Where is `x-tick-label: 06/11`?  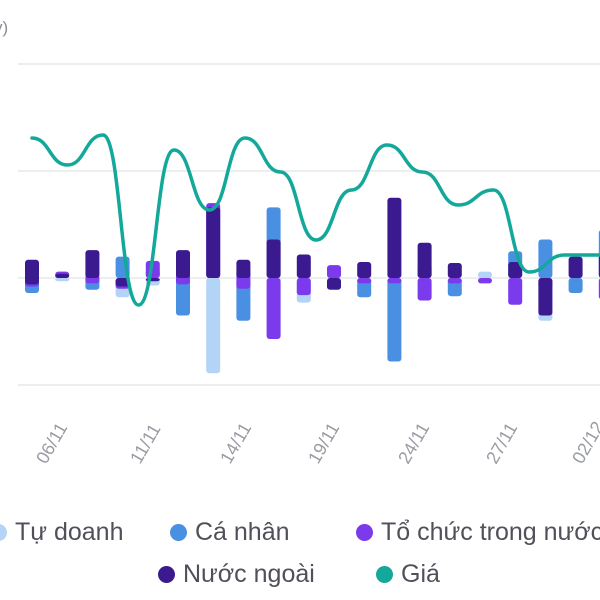 x-tick-label: 06/11 is located at coordinates (51, 443).